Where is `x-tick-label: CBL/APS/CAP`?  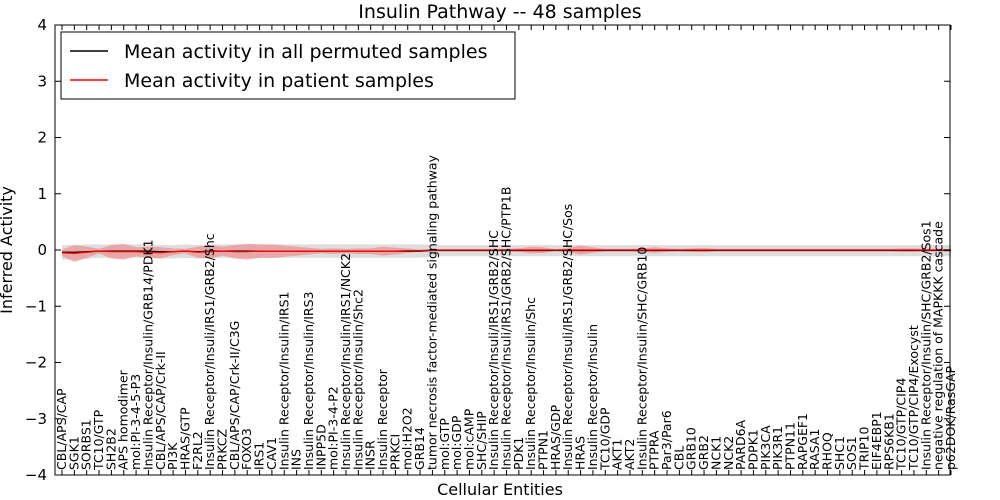
x-tick-label: CBL/APS/CAP is located at coordinates (61, 429).